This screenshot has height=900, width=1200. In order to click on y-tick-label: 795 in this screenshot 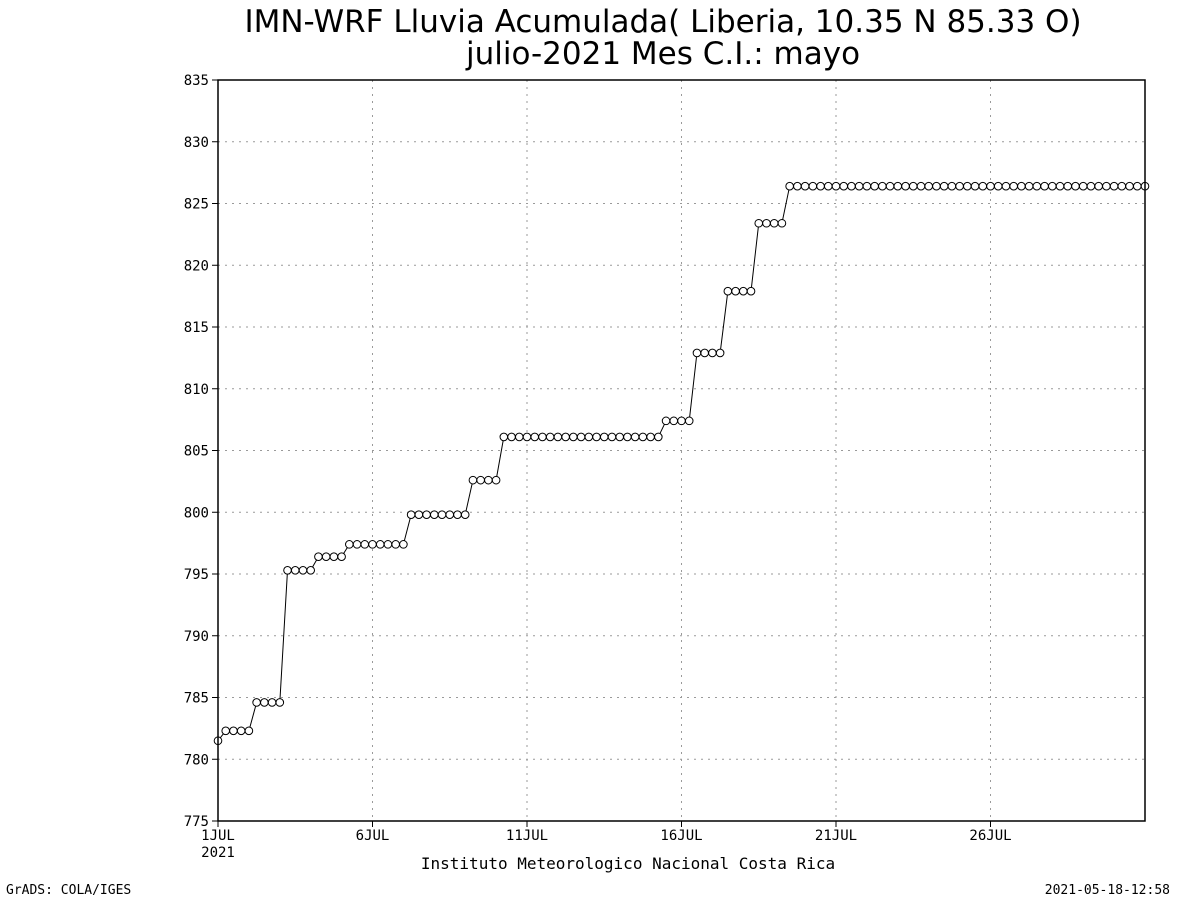, I will do `click(196, 575)`.